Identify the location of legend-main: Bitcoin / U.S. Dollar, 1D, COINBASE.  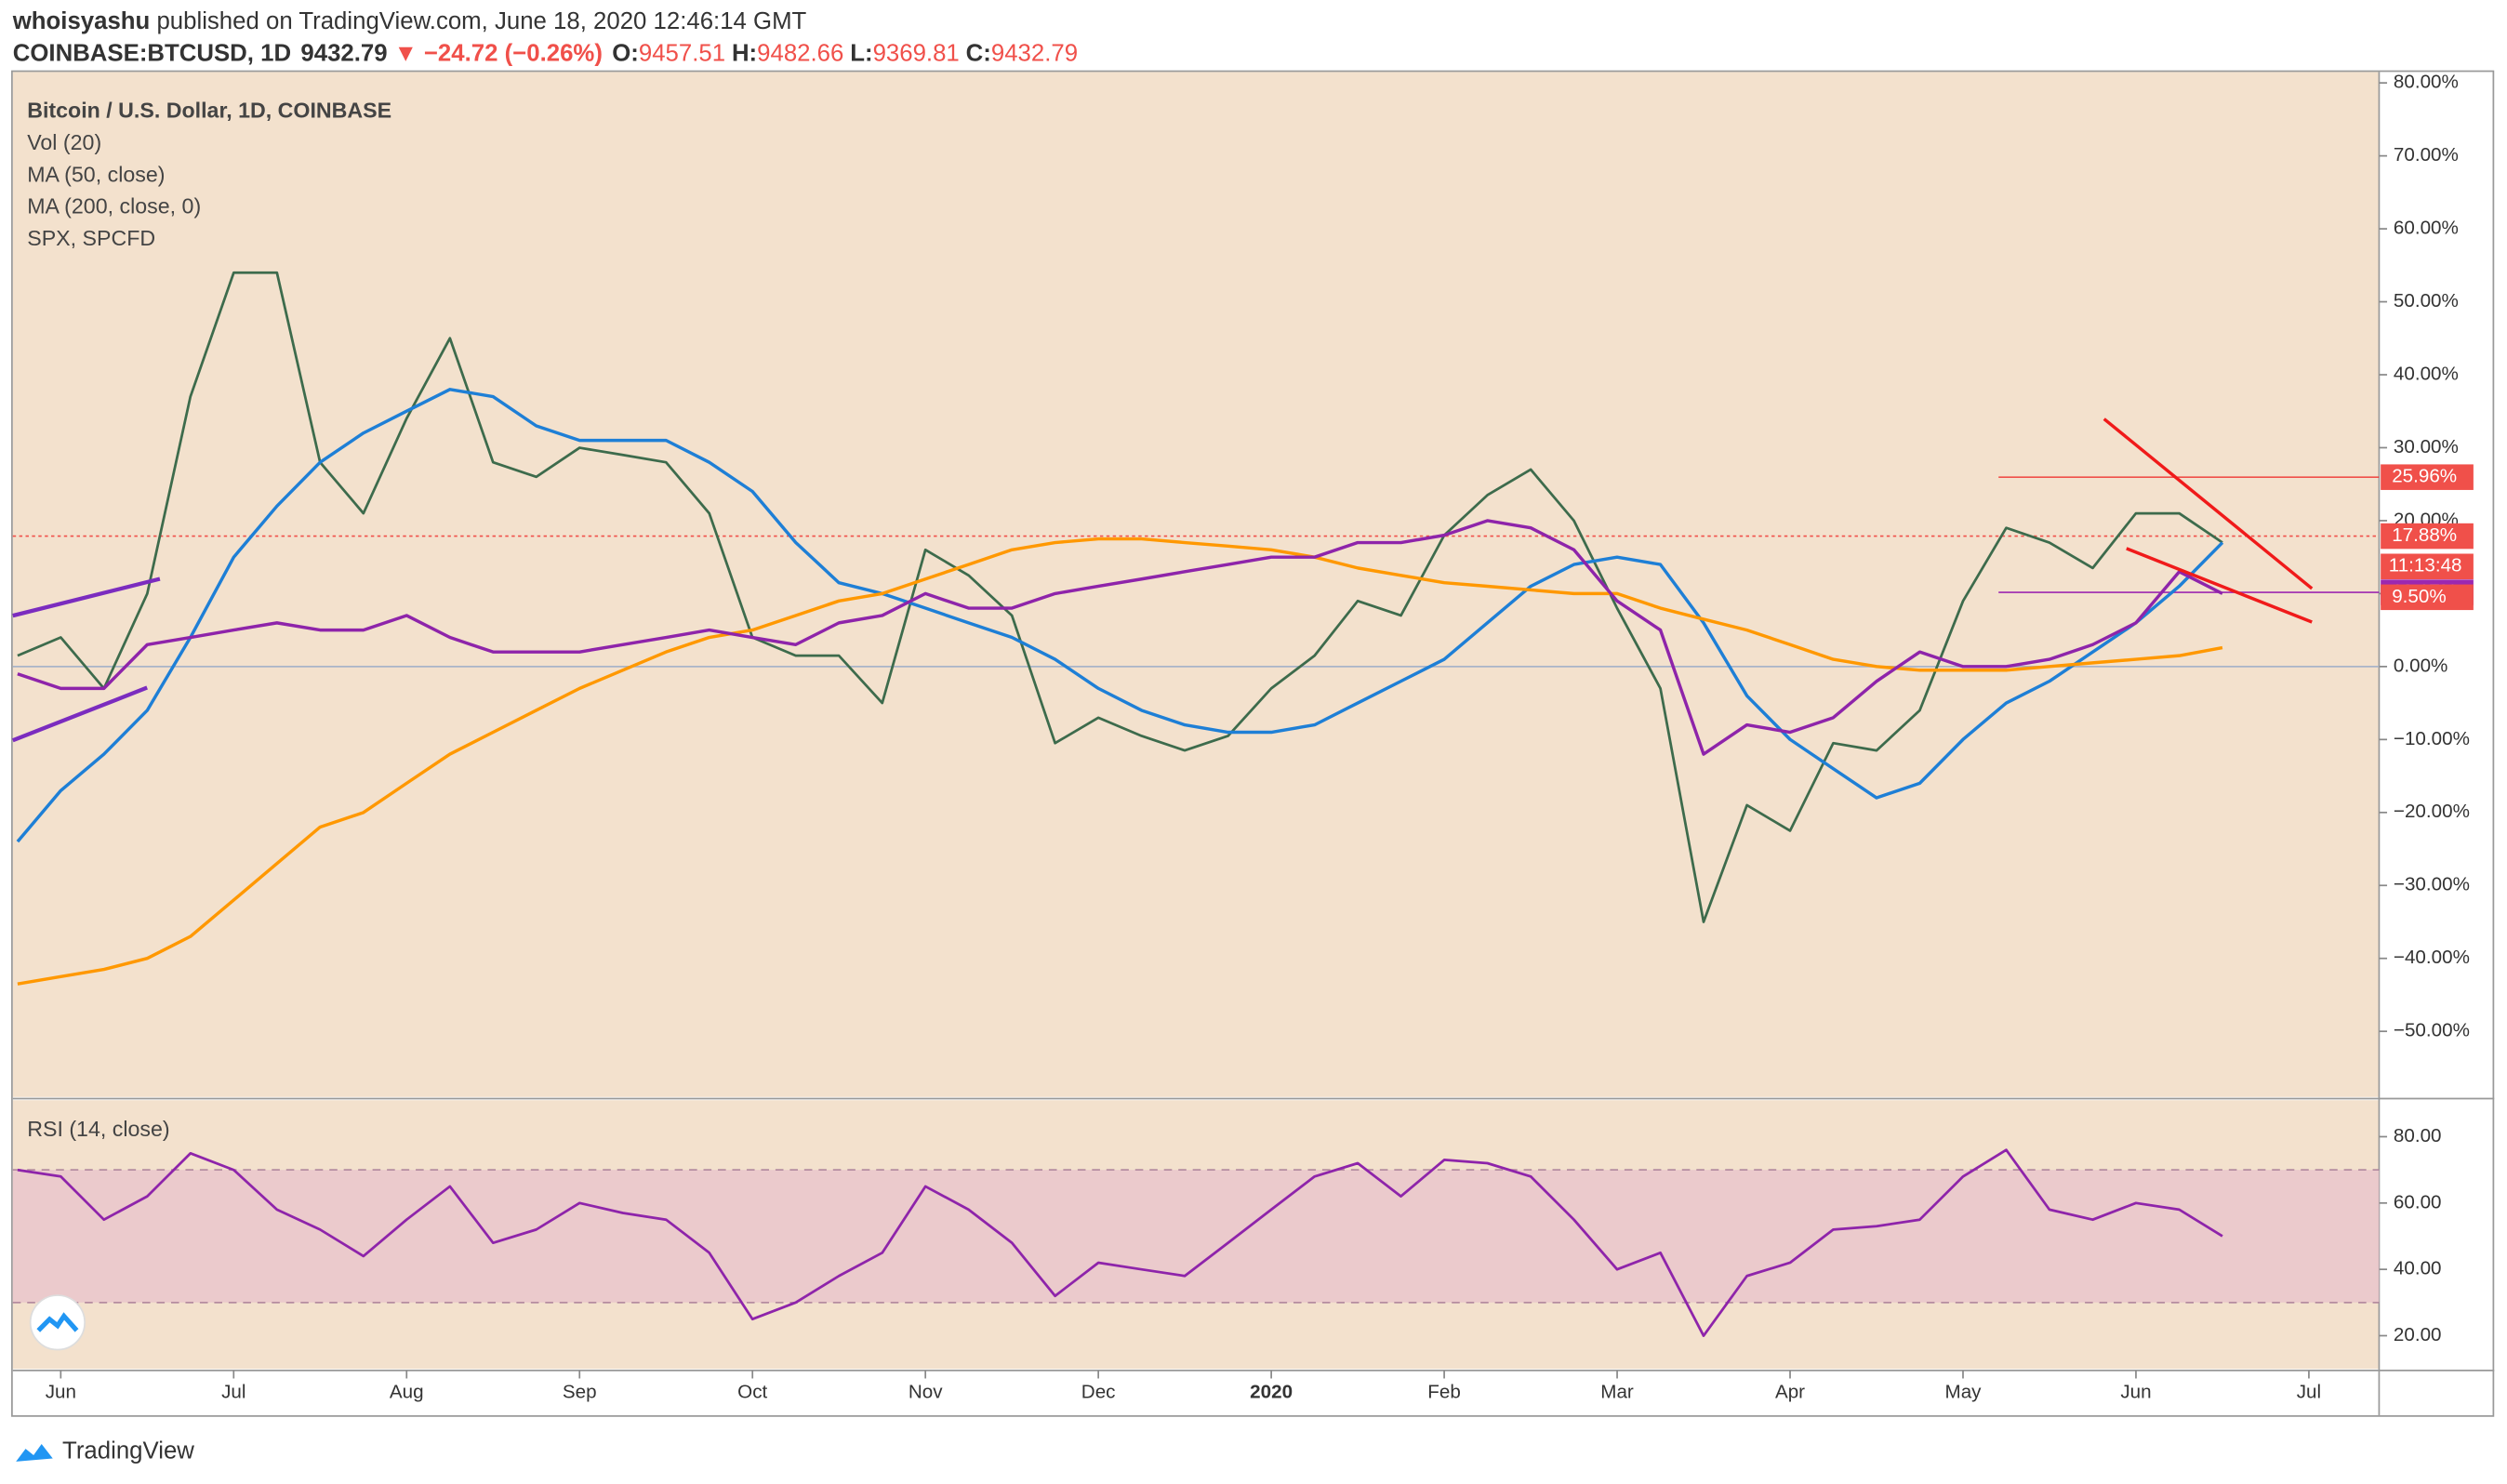
(209, 111).